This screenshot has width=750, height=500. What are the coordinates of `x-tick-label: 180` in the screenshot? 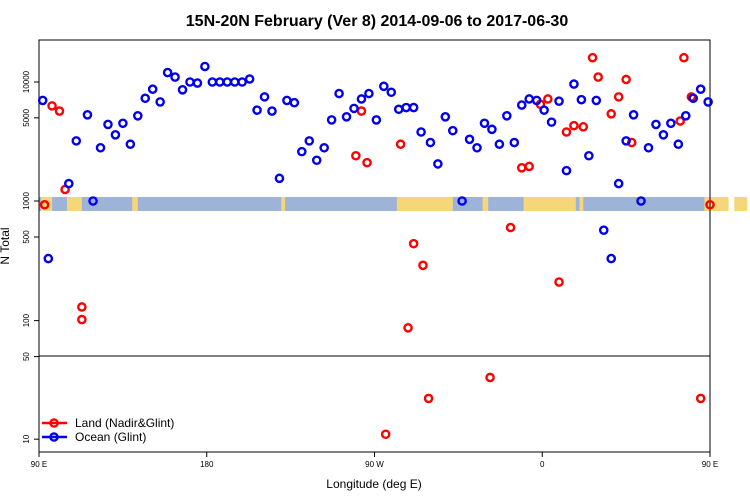 It's located at (207, 464).